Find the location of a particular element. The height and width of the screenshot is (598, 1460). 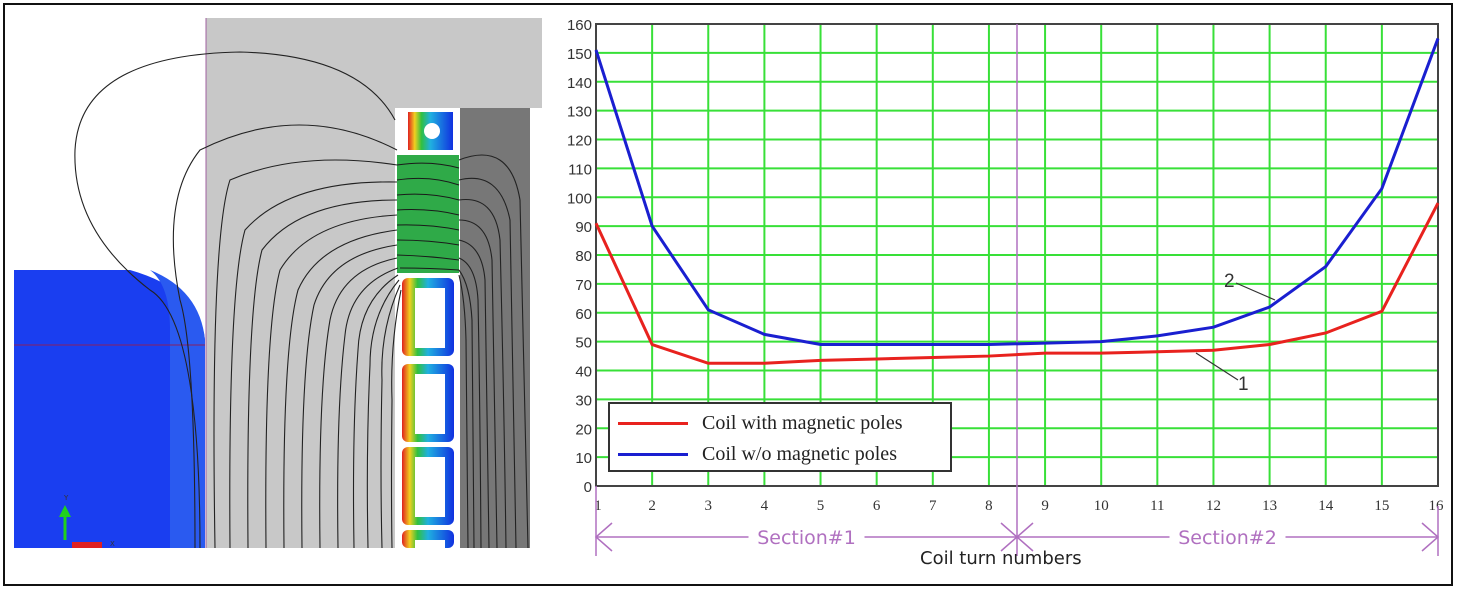

x-tick-label: 2 is located at coordinates (652, 506).